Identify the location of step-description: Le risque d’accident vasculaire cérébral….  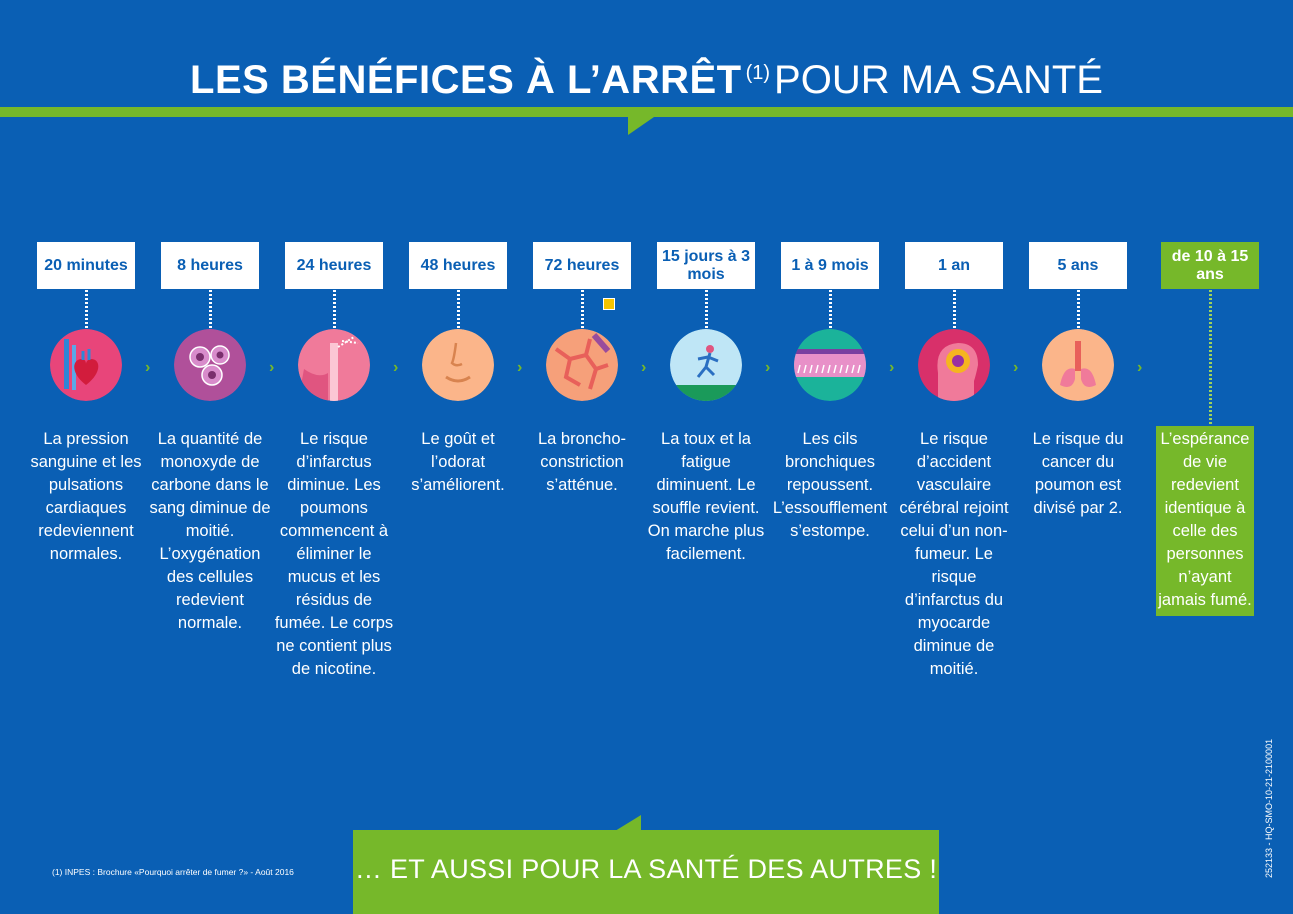
(954, 554).